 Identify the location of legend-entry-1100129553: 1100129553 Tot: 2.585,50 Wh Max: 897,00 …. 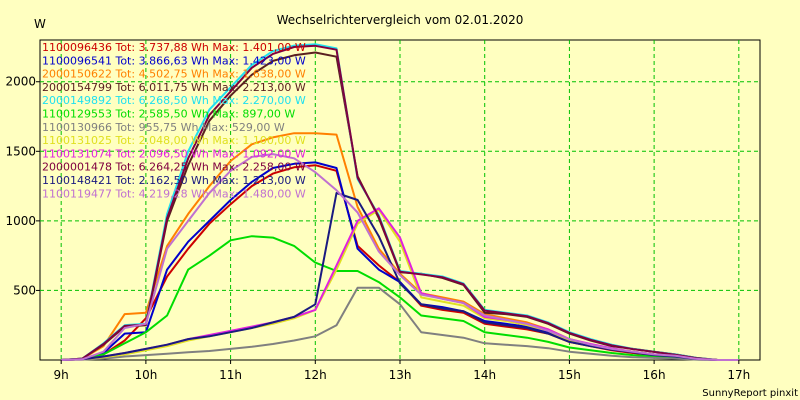
(168, 114).